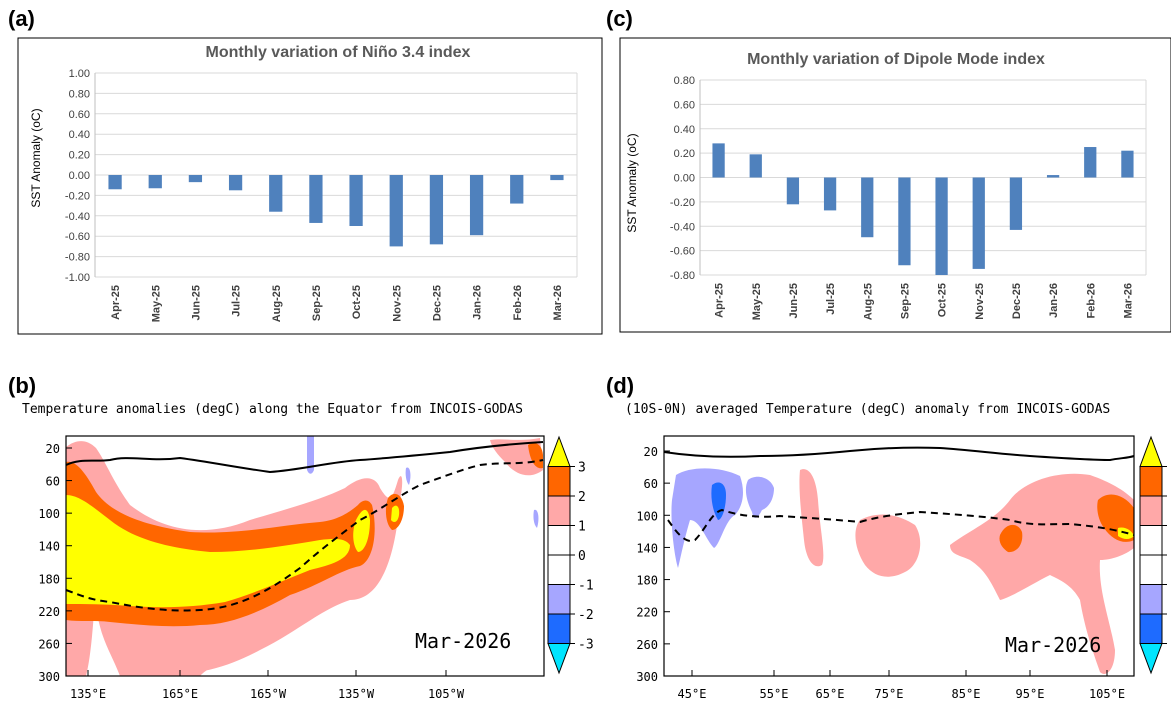 The width and height of the screenshot is (1171, 709). Describe the element at coordinates (586, 645) in the screenshot. I see `colorbar-label: -3` at that location.